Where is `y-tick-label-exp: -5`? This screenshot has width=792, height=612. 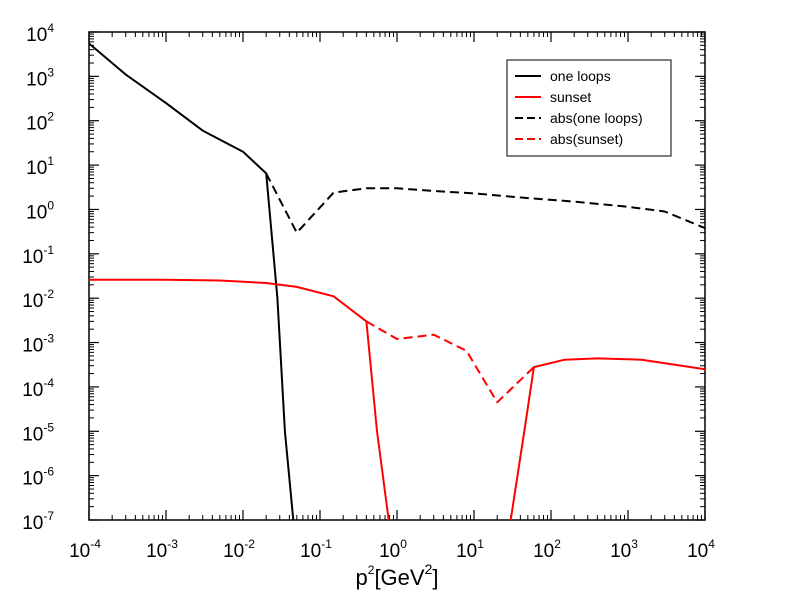 y-tick-label-exp: -5 is located at coordinates (48, 427).